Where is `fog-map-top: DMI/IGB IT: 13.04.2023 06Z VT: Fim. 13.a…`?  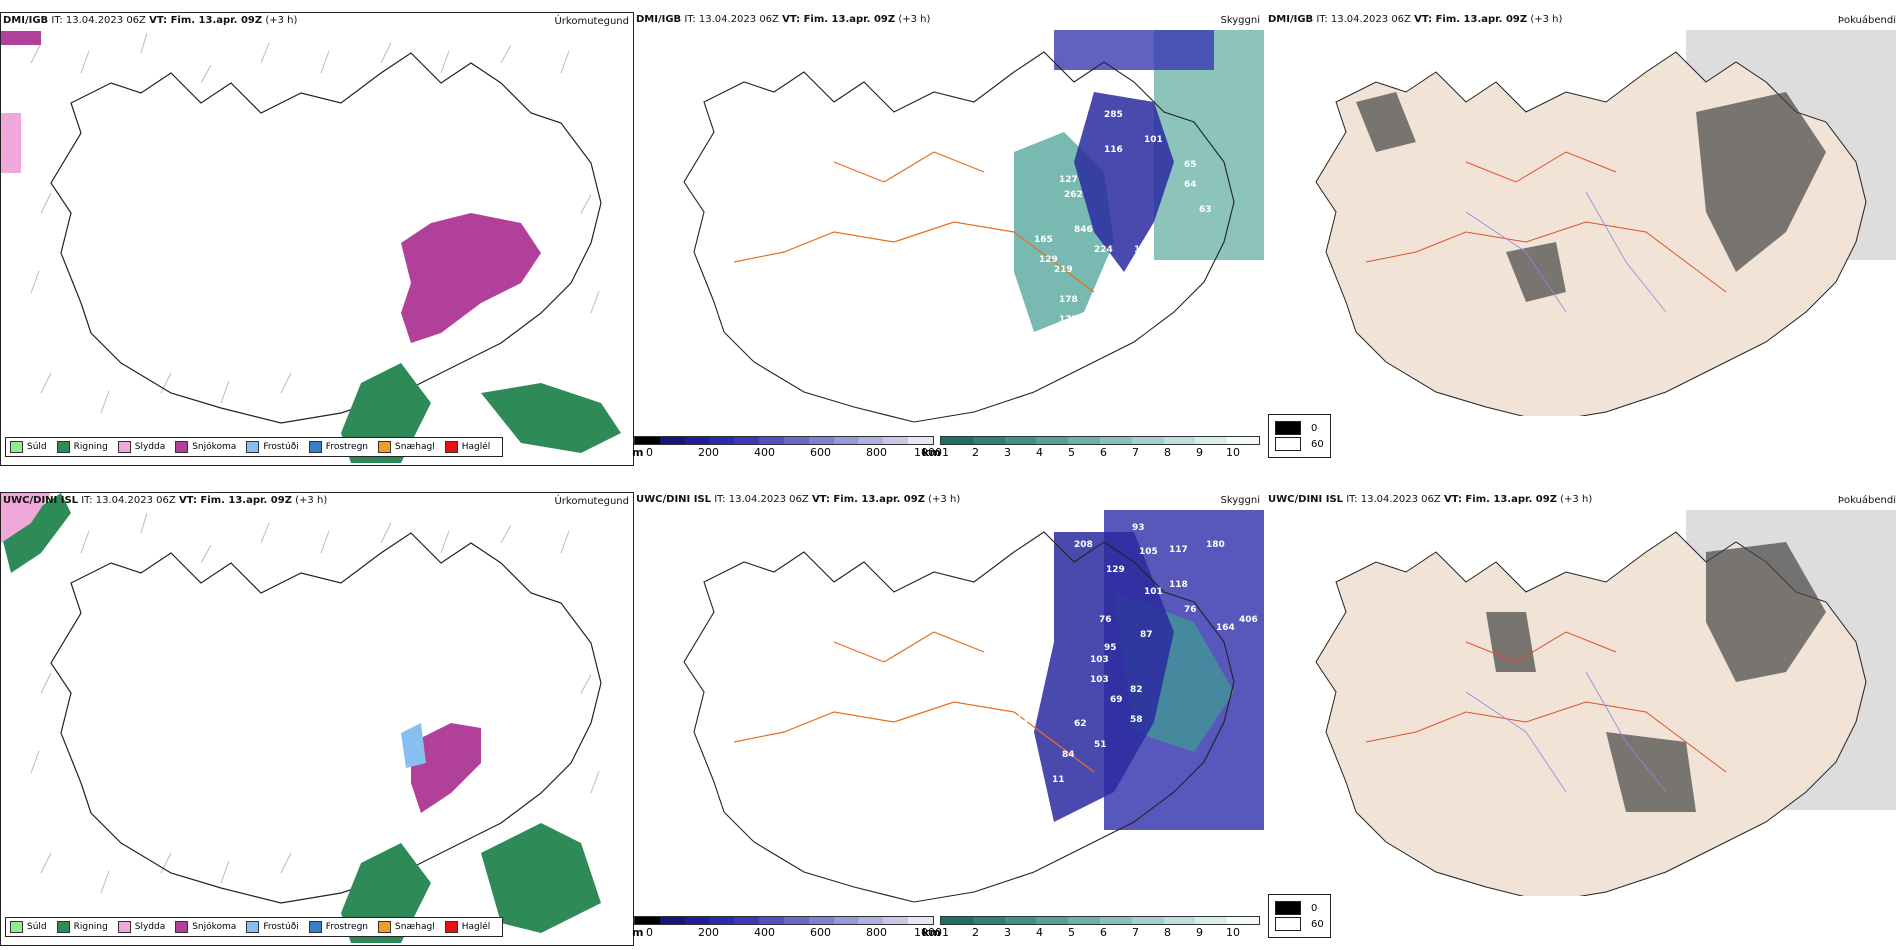
fog-map-top: DMI/IGB IT: 13.04.2023 06Z VT: Fim. 13.a… is located at coordinates (1583, 214).